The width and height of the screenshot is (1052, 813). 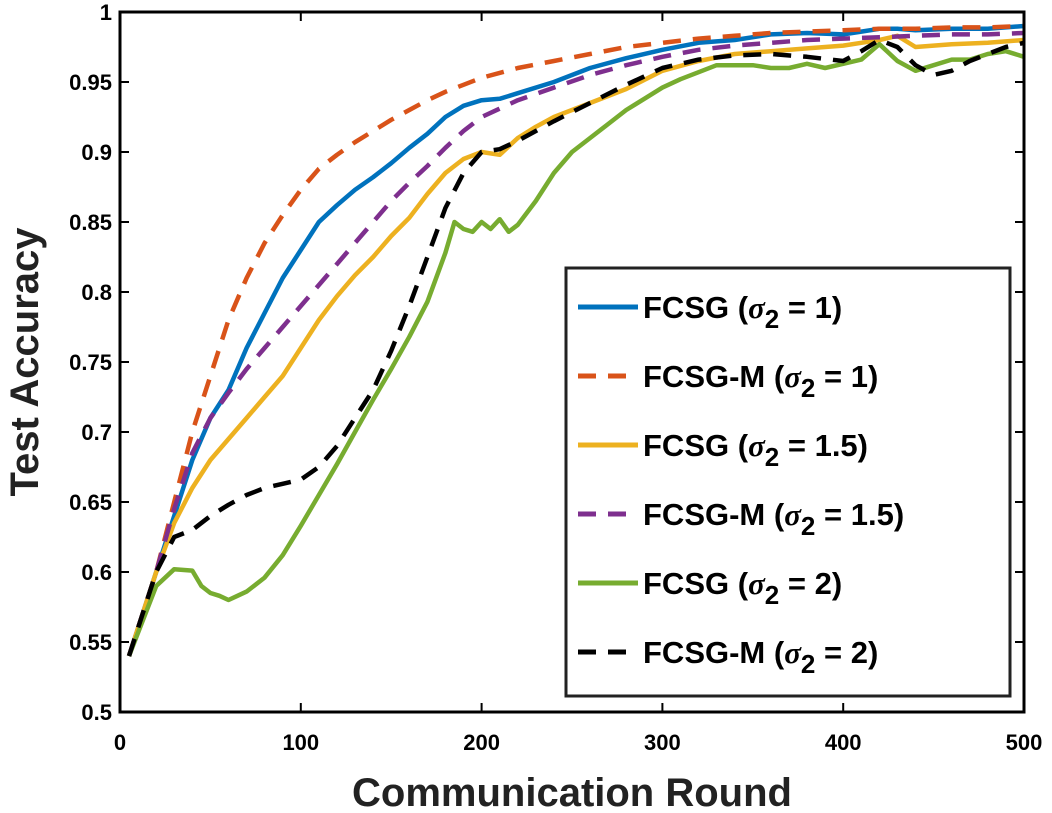 I want to click on y-tick-label: 0.55, so click(x=90, y=642).